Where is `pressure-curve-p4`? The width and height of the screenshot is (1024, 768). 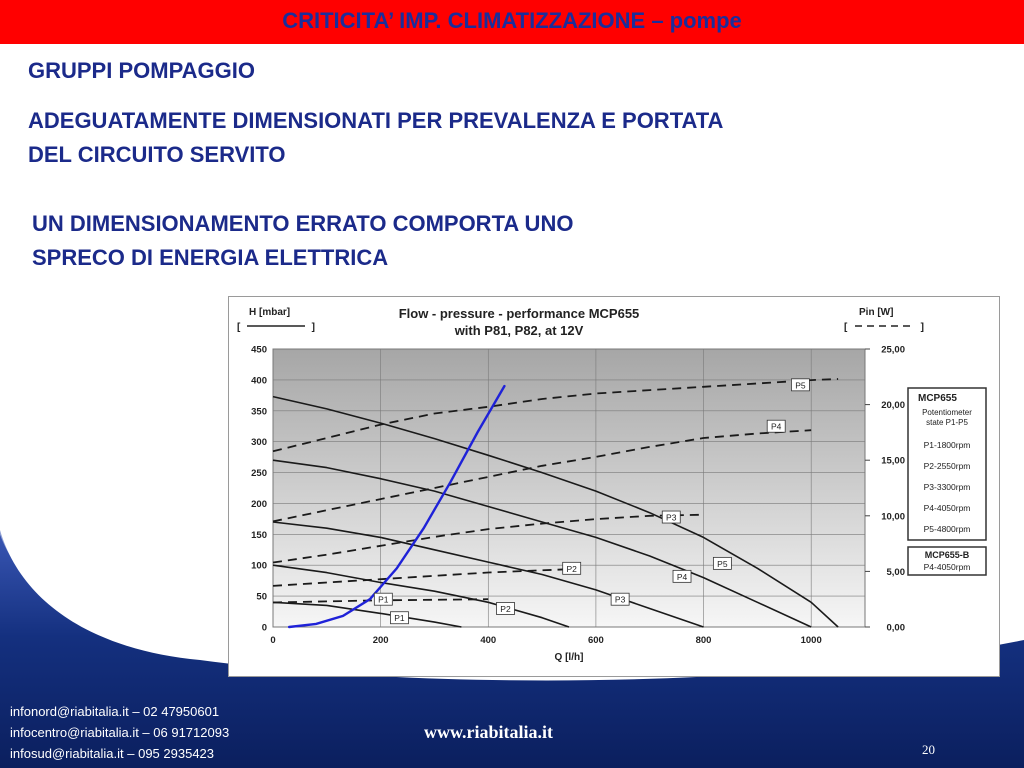 pressure-curve-p4 is located at coordinates (542, 543).